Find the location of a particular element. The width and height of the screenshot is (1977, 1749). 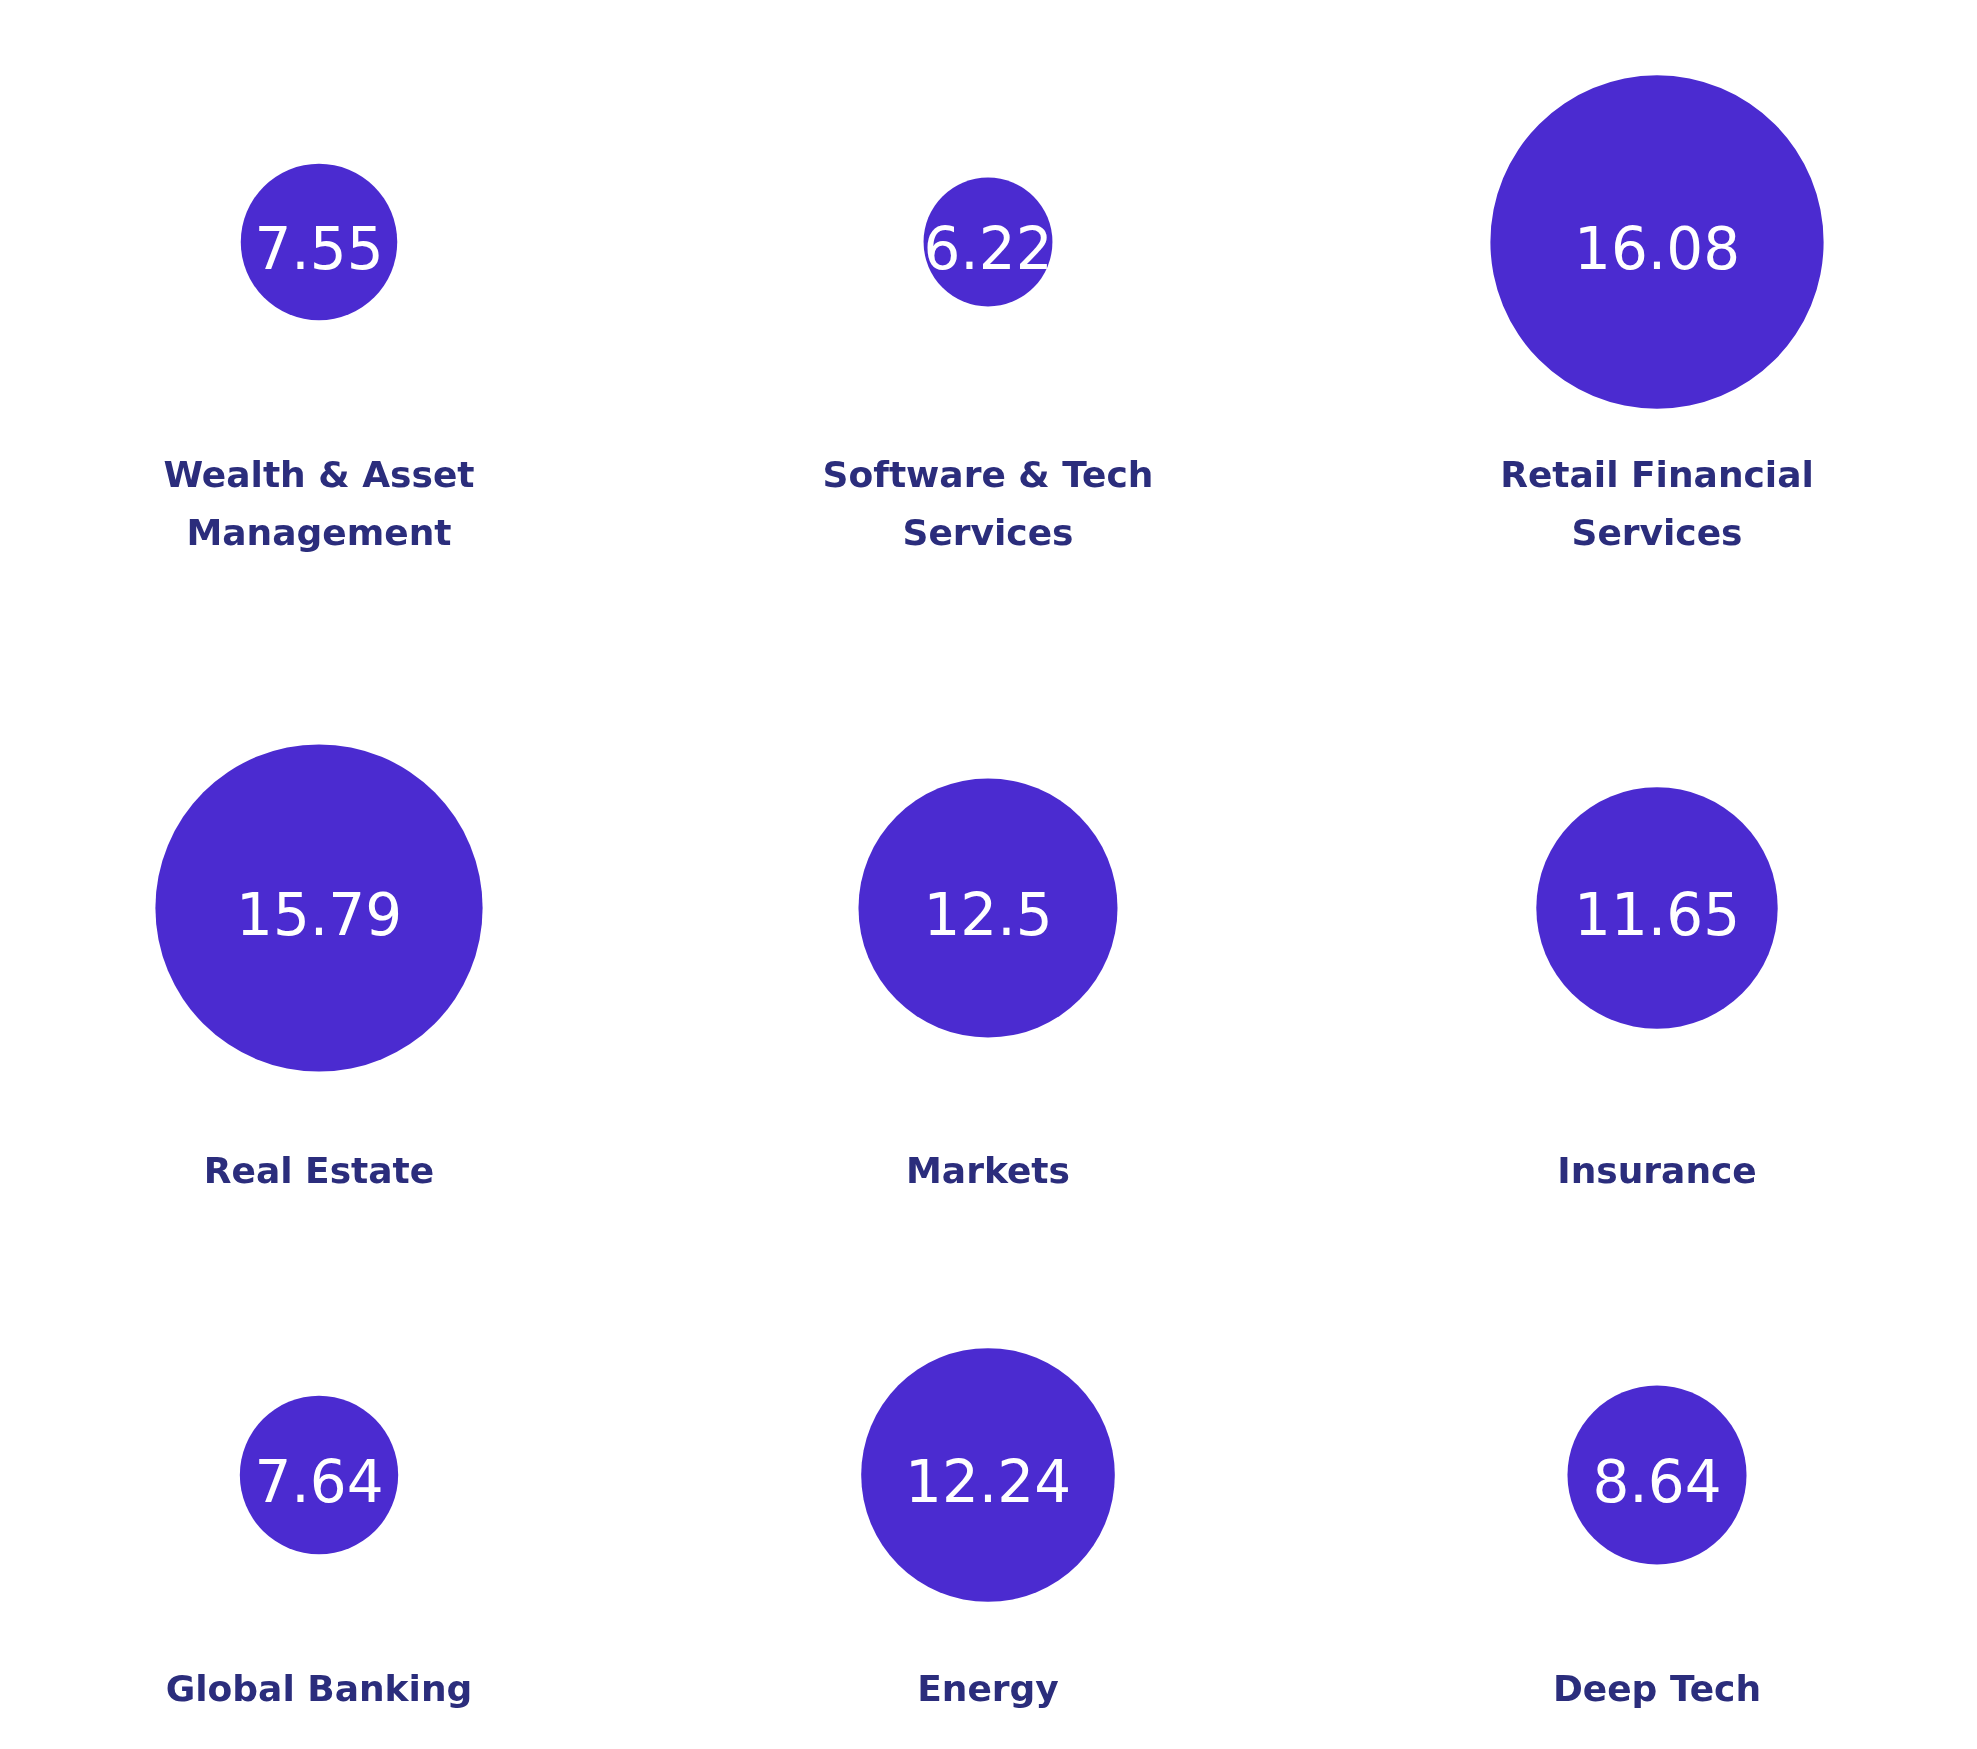

data-label: 15.79 is located at coordinates (319, 915).